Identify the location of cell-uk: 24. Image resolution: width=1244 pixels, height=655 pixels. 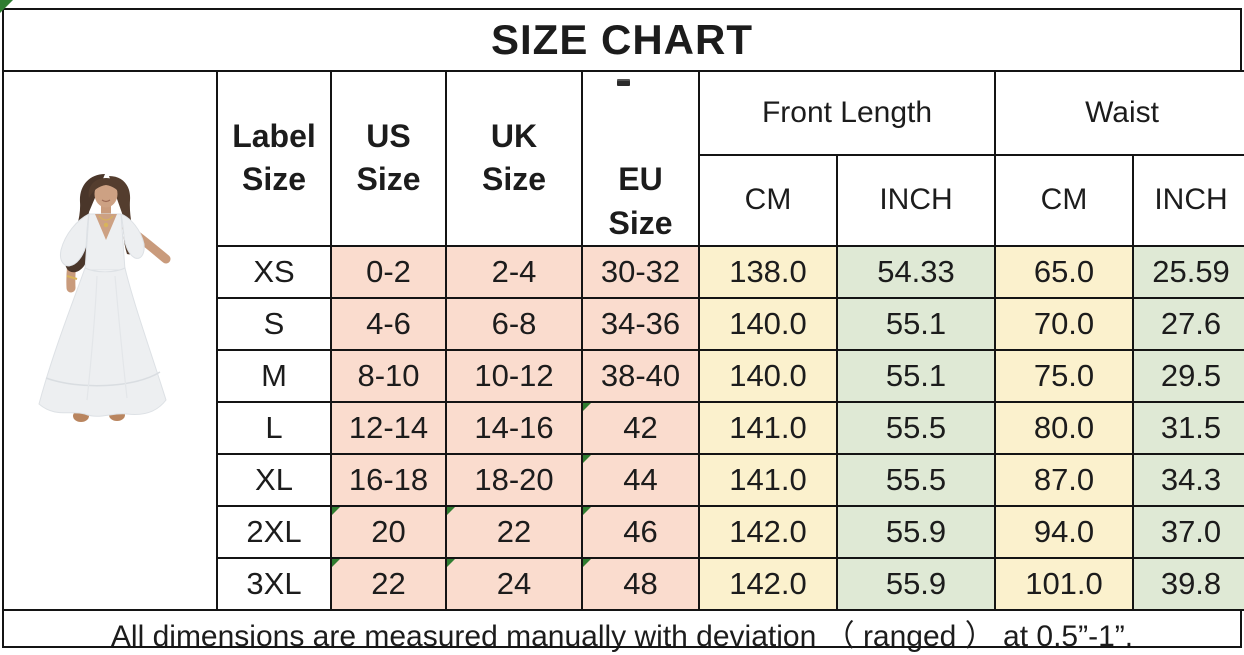
(514, 583).